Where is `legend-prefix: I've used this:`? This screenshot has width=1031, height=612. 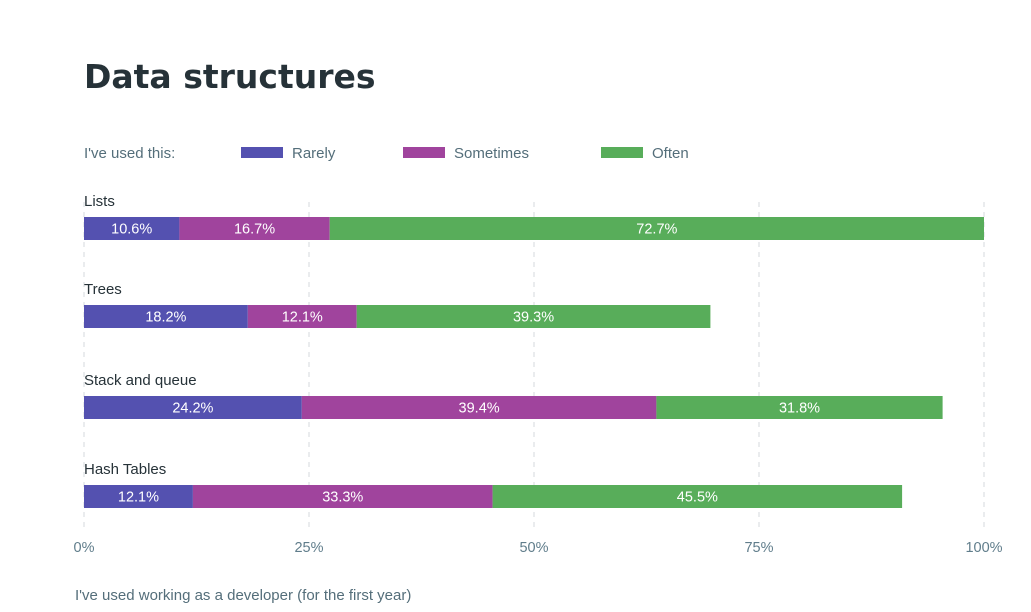
legend-prefix: I've used this: is located at coordinates (129, 153).